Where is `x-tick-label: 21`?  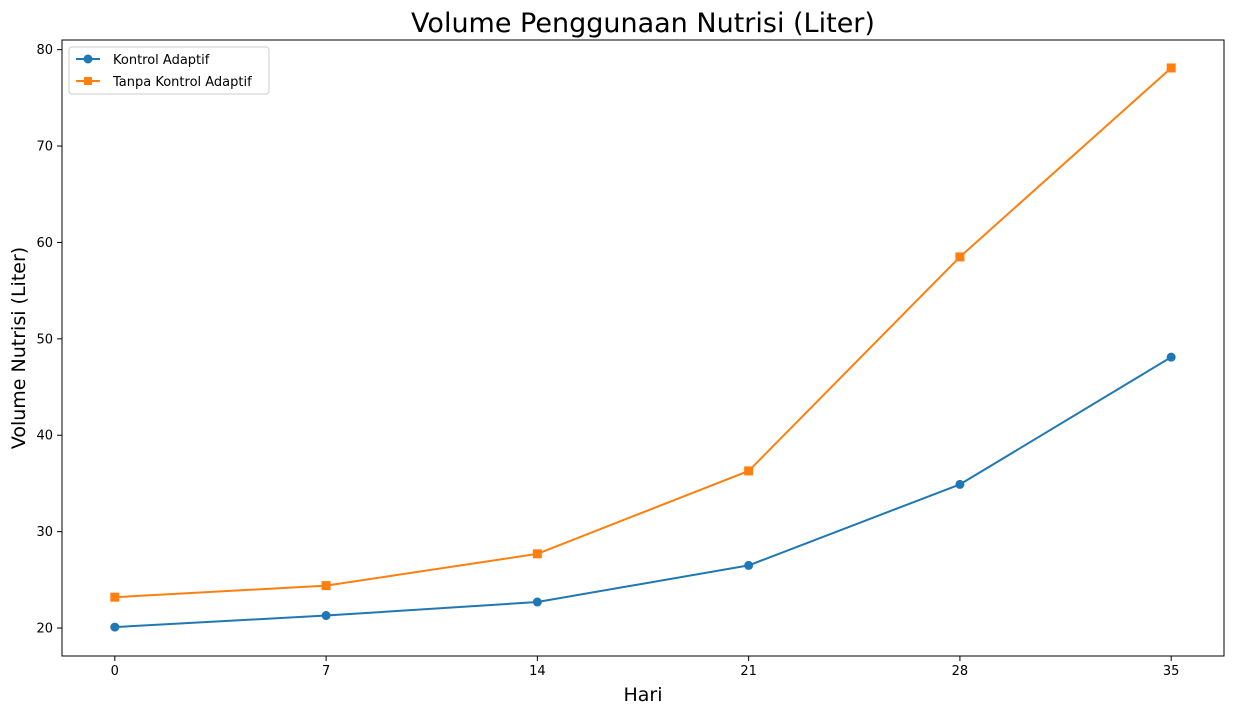 x-tick-label: 21 is located at coordinates (748, 671).